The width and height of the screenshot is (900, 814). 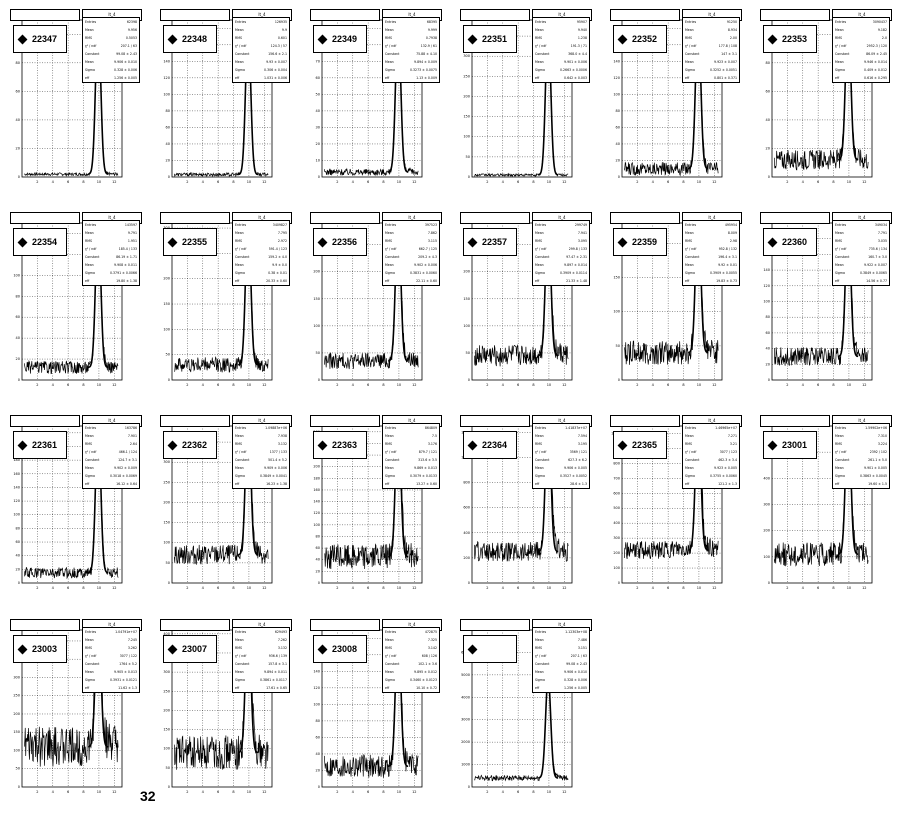 I want to click on stats-row: Mean 9.922 ± 0.007, so click(x=861, y=265).